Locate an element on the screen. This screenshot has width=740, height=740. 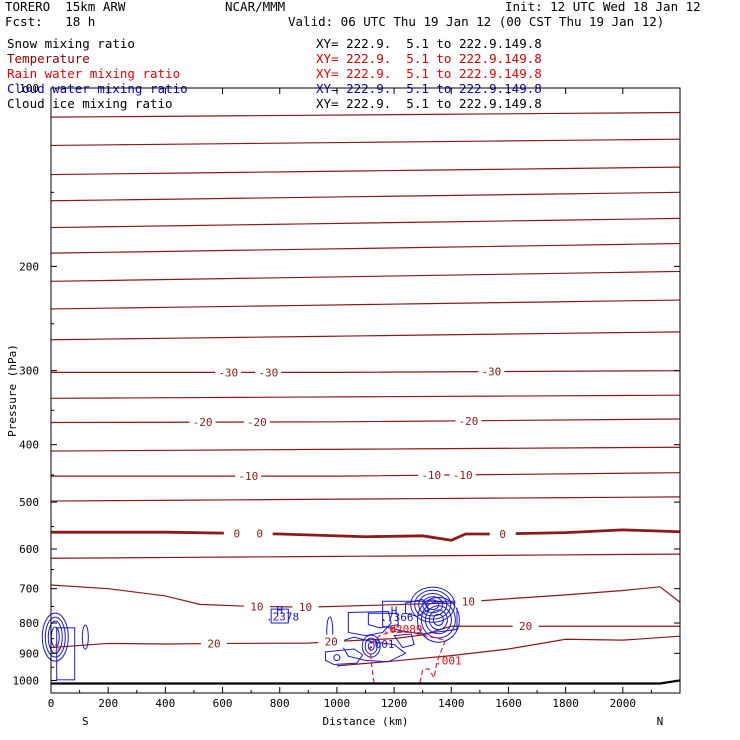
y-tick-label: 300 is located at coordinates (29, 371).